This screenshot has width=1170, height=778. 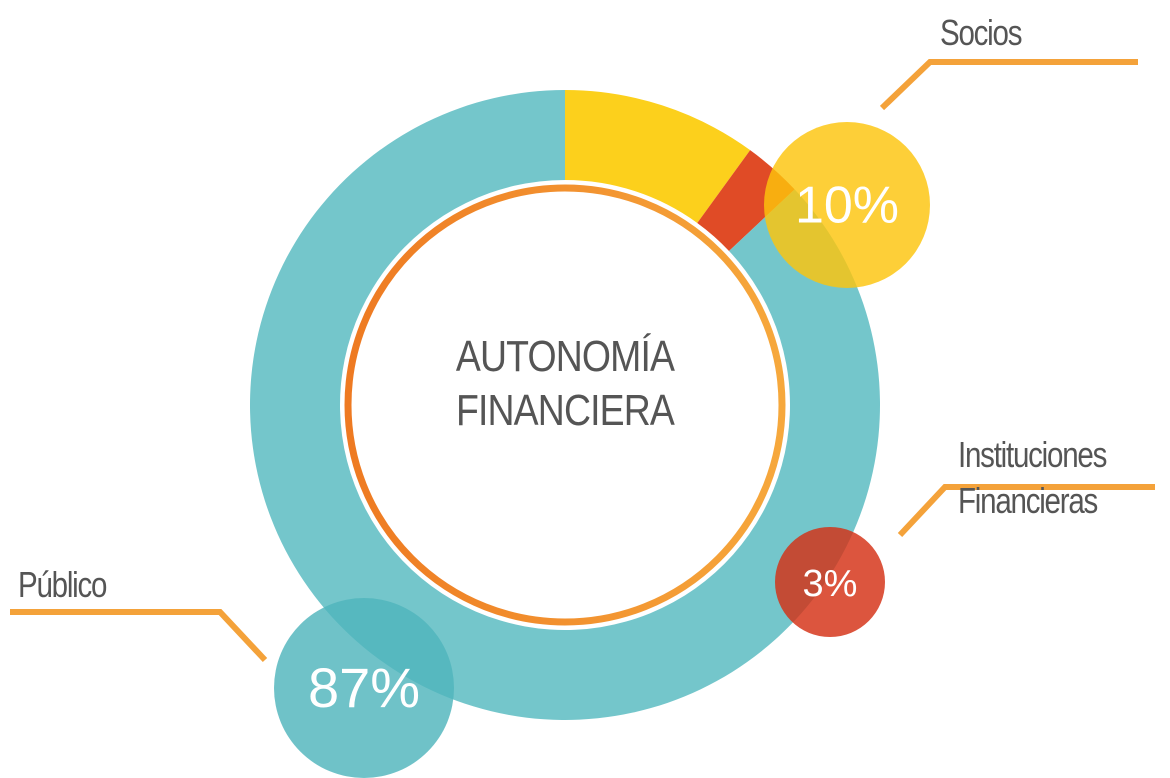 What do you see at coordinates (658, 156) in the screenshot?
I see `donut-segment` at bounding box center [658, 156].